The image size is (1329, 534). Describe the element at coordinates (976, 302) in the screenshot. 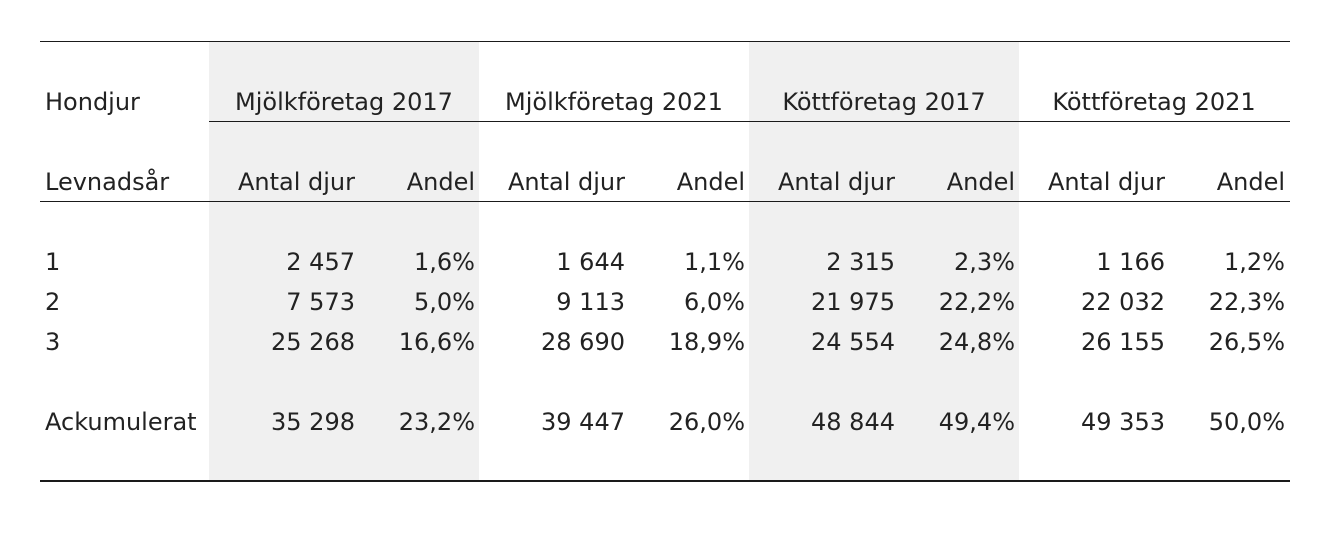

I see `table-cell: 22,2%` at that location.